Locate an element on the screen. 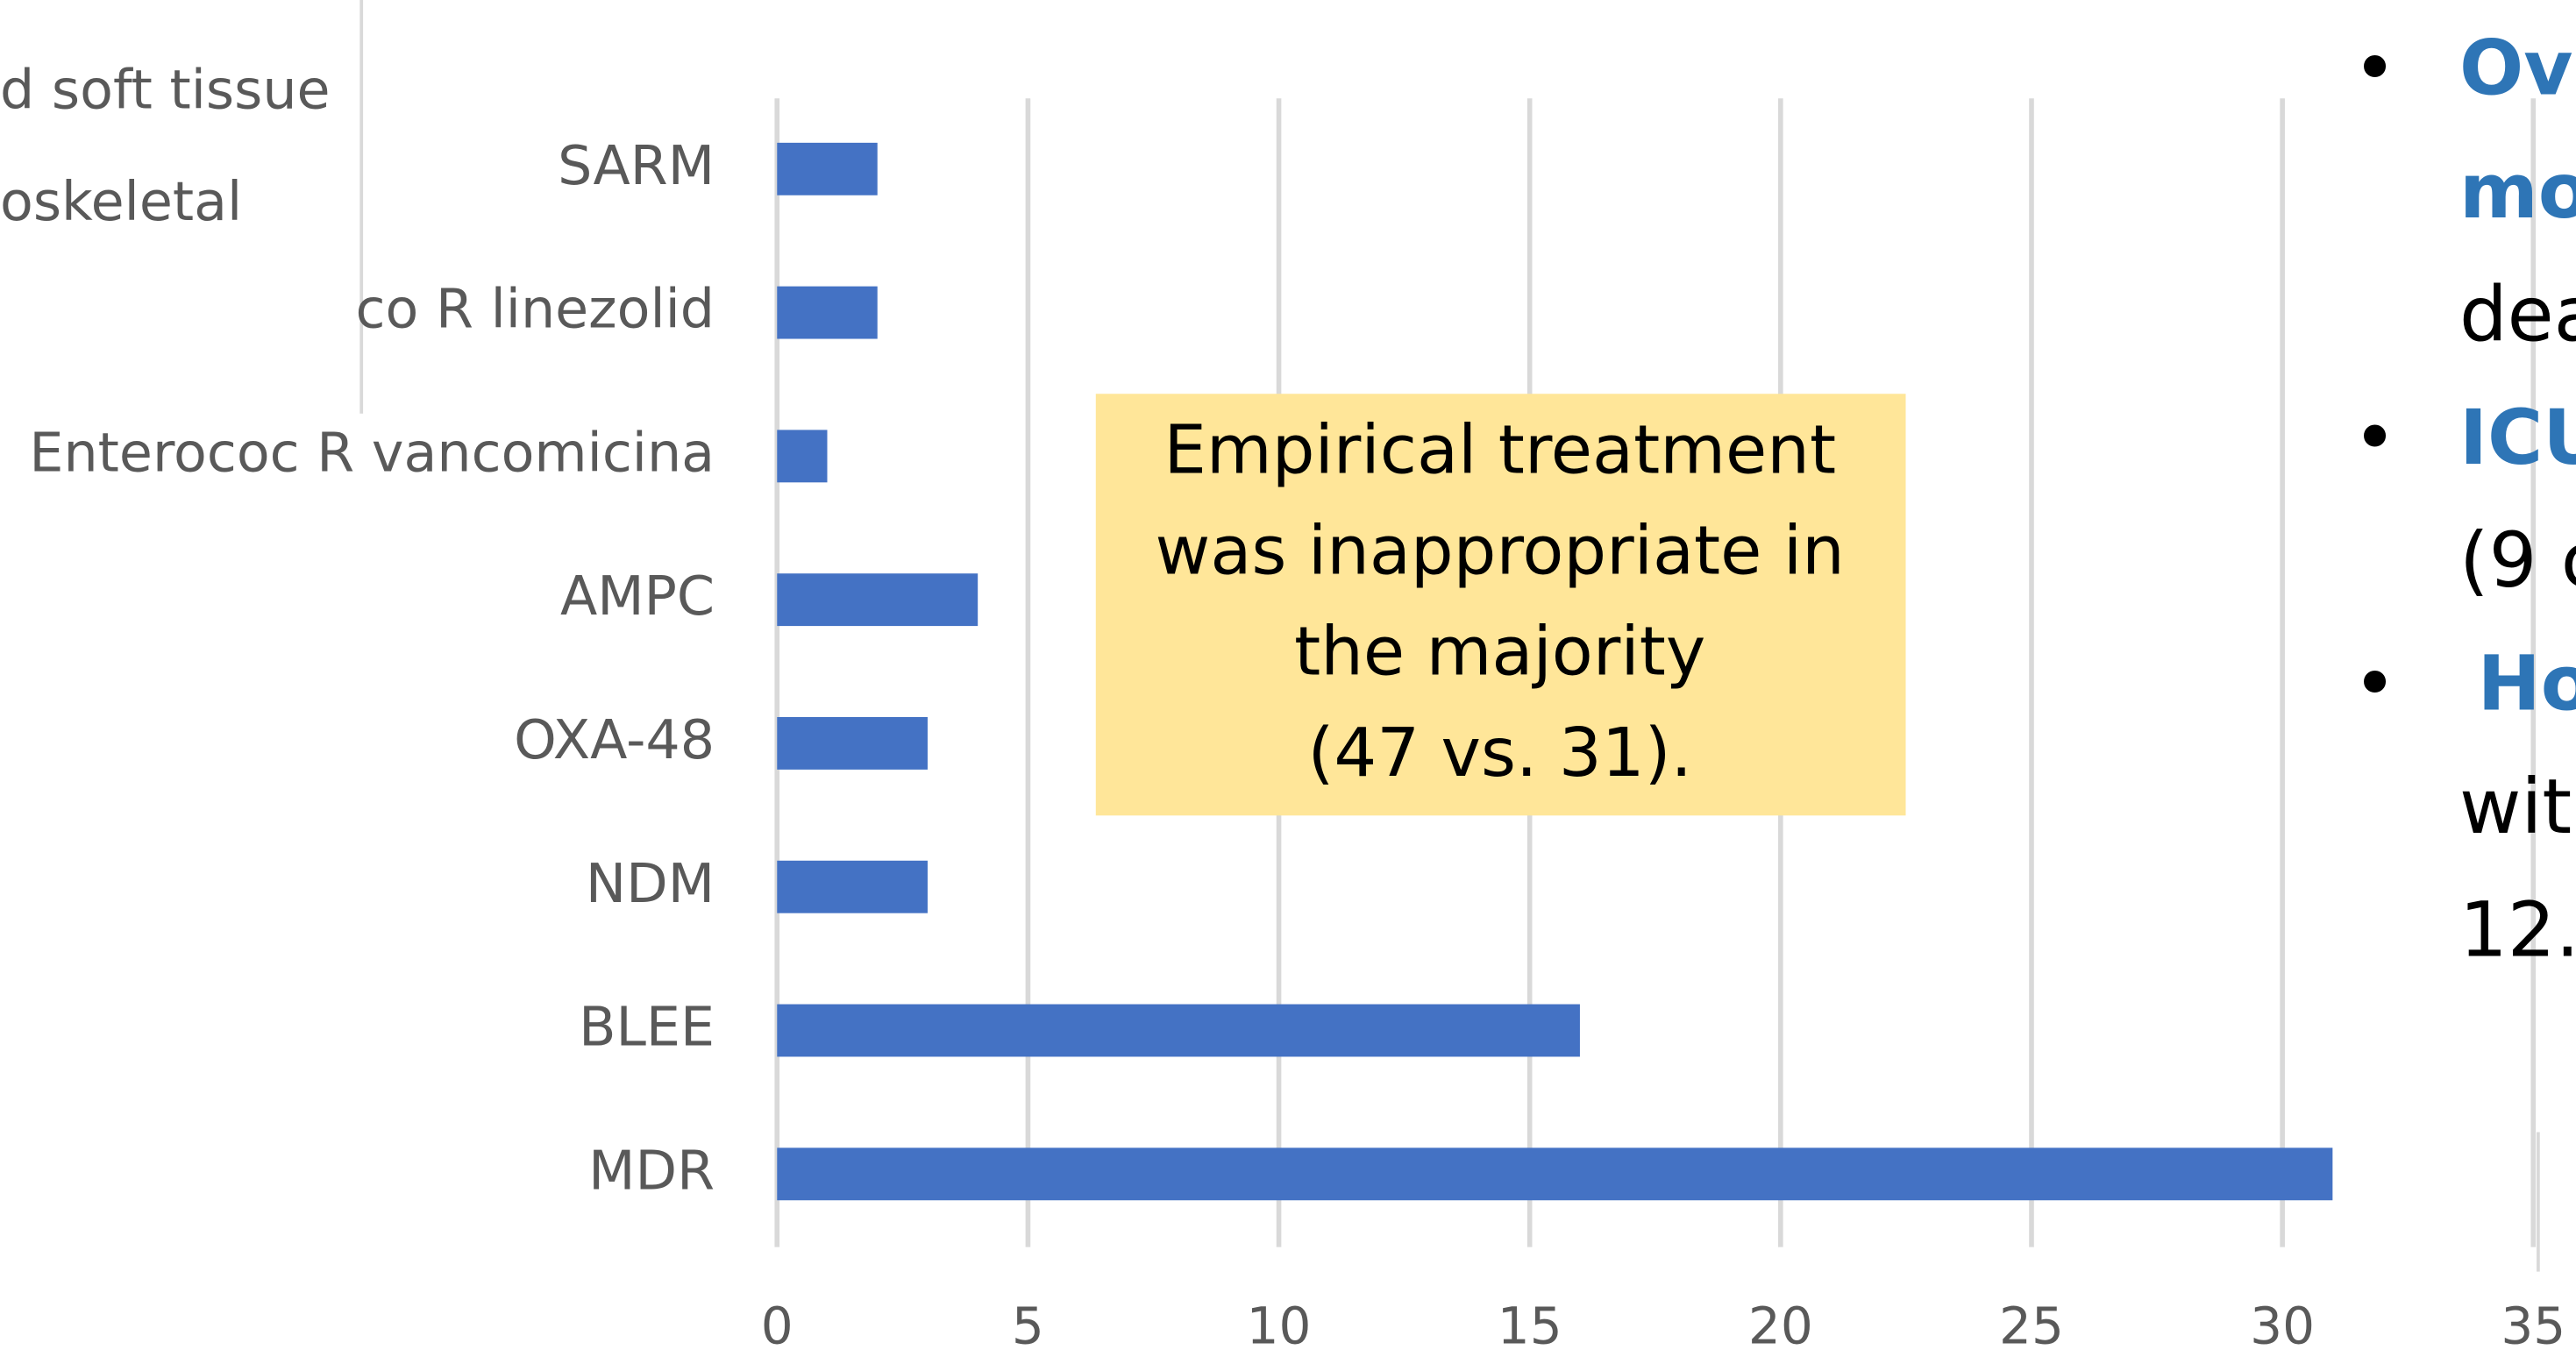 The width and height of the screenshot is (2576, 1357). x-tick-label: 15 is located at coordinates (1530, 1325).